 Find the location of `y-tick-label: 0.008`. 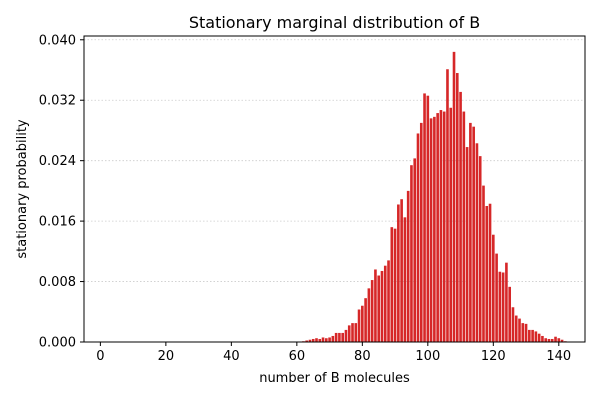

y-tick-label: 0.008 is located at coordinates (57, 282).